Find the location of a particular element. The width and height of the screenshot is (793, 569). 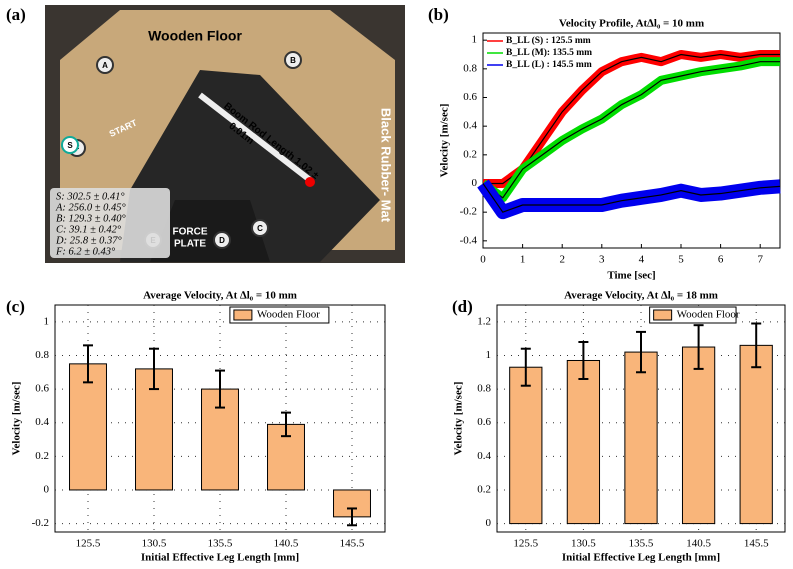

x-tick-label: 1 is located at coordinates (523, 260).